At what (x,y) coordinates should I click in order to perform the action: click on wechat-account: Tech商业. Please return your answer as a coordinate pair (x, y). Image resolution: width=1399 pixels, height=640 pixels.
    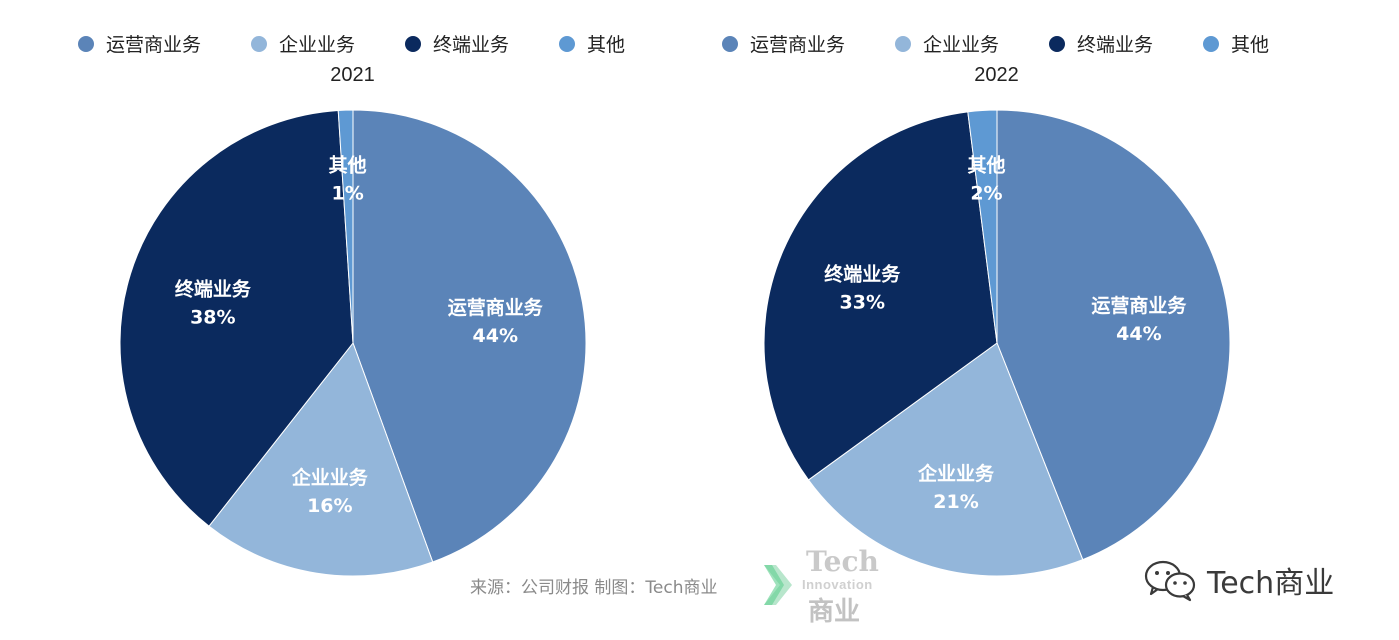
    Looking at the image, I should click on (1238, 580).